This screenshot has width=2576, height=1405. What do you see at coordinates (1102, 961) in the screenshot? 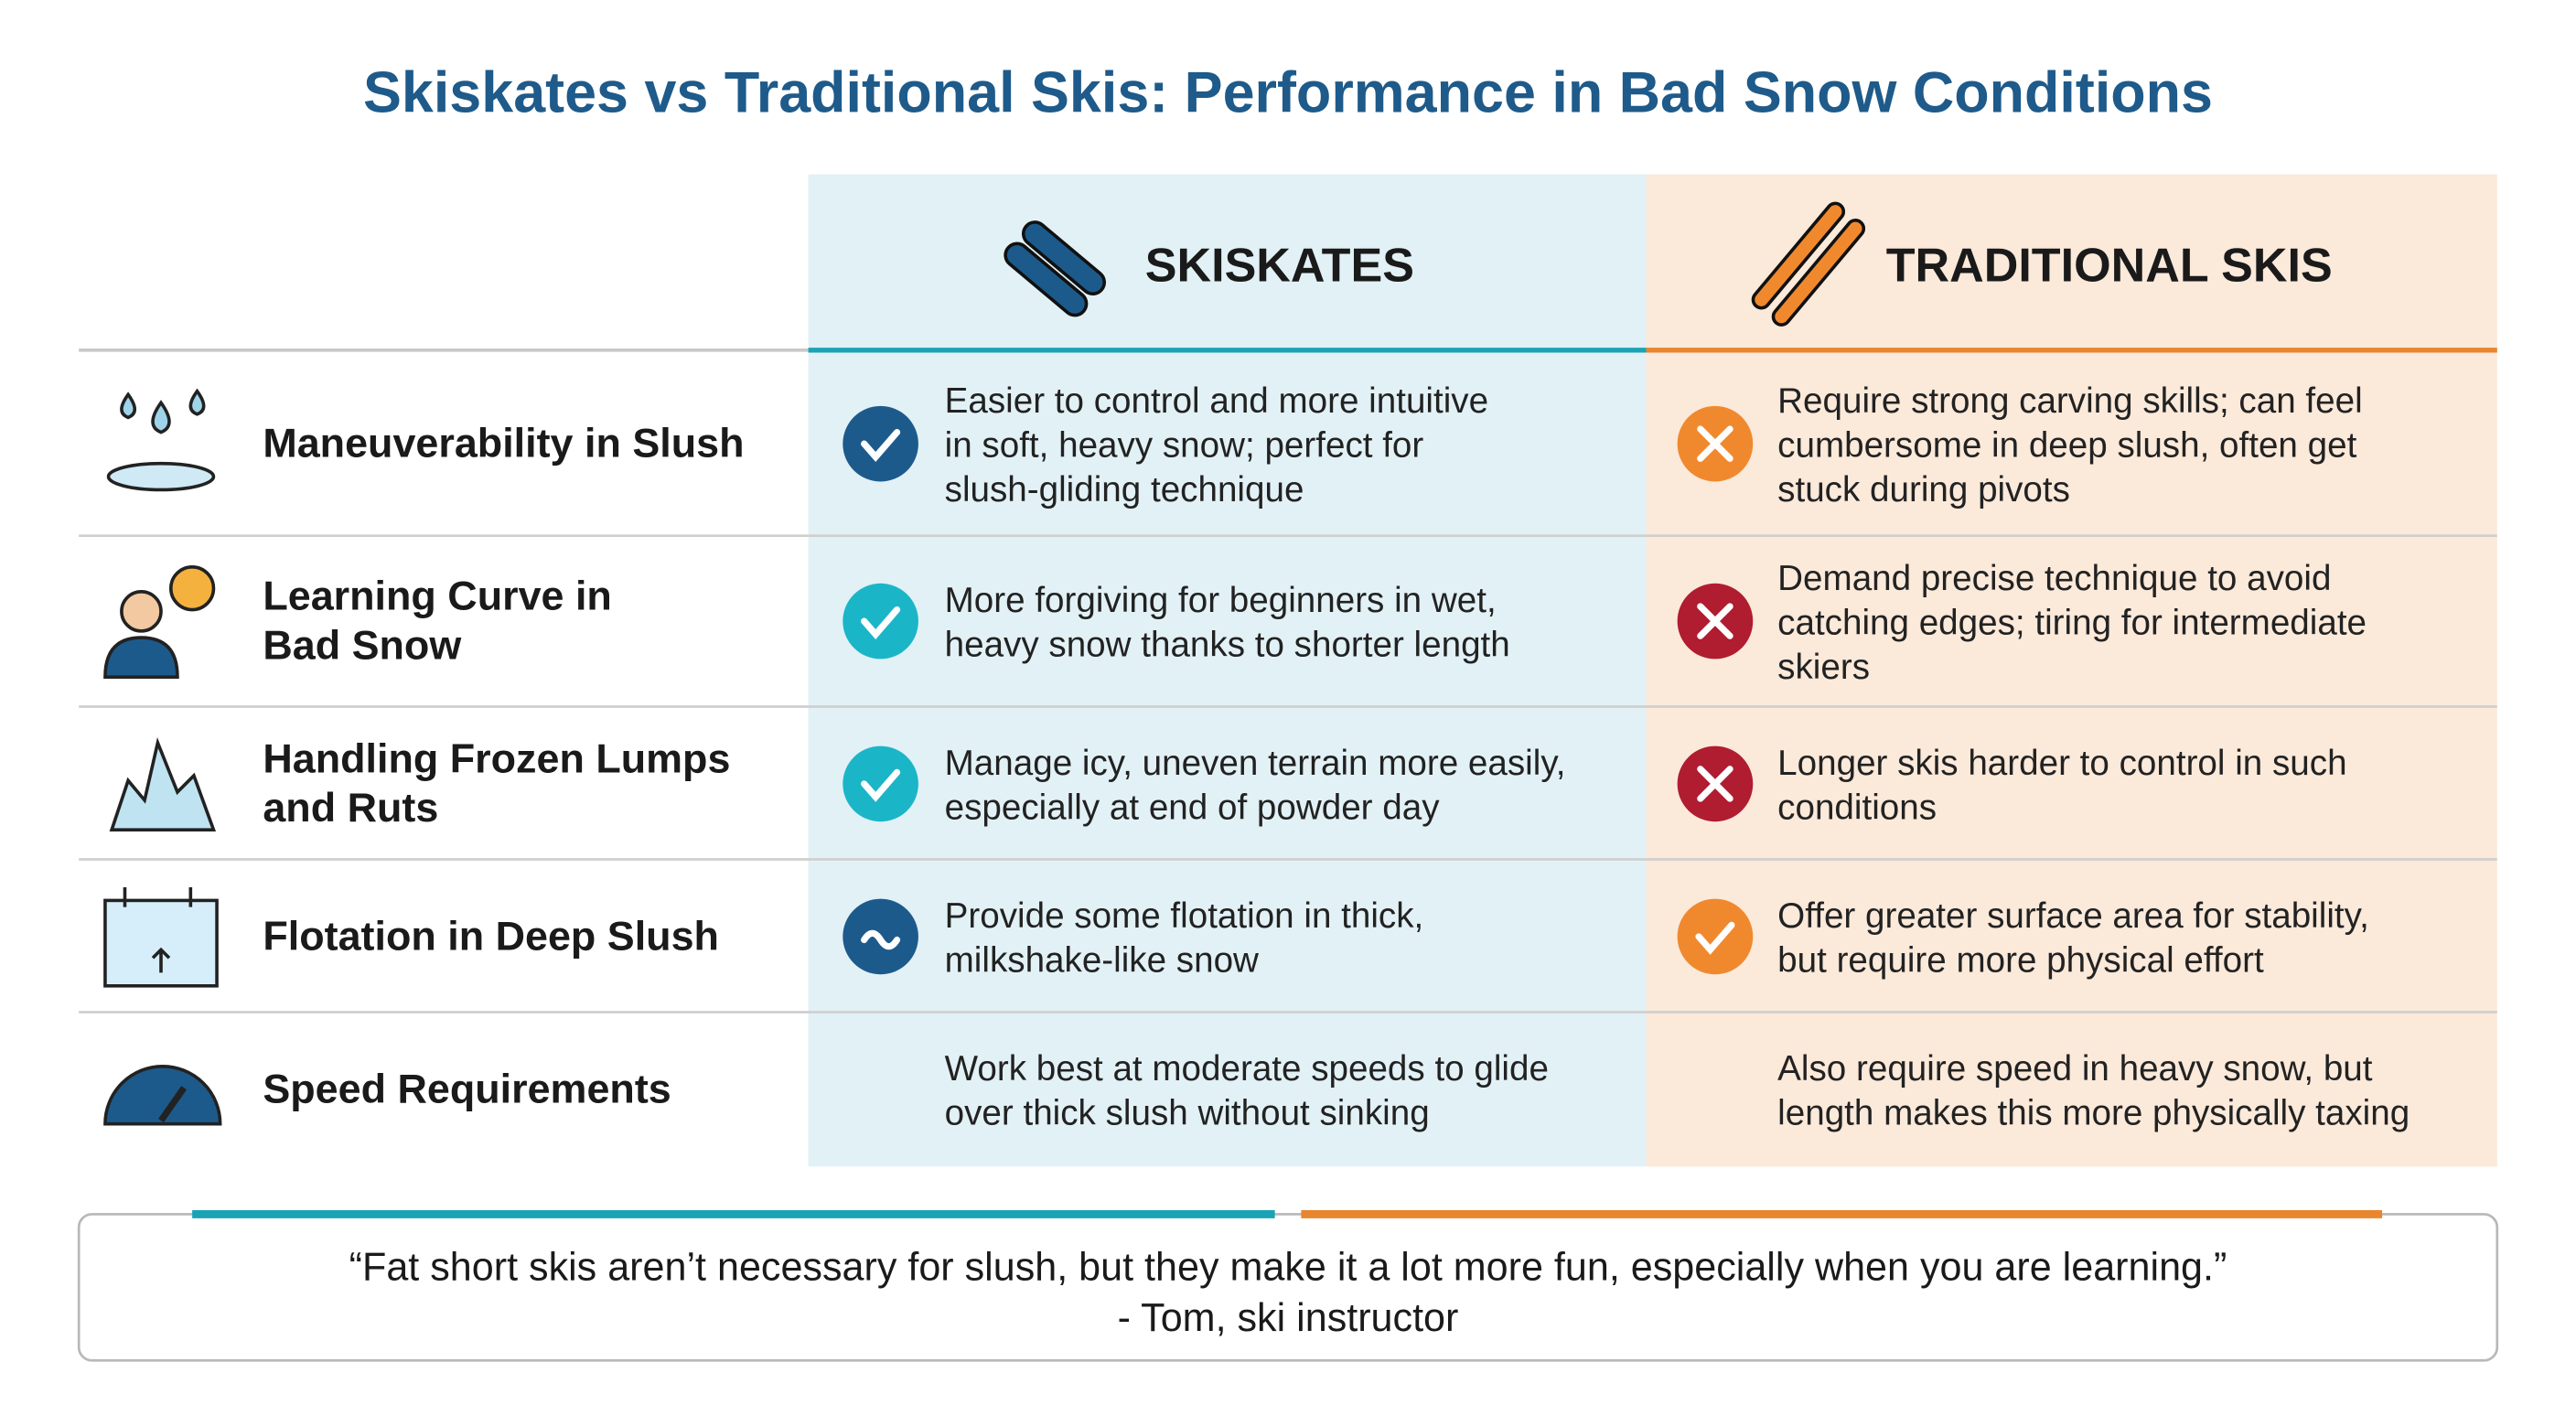
I see `skiskates-cell-line: milkshake-like snow` at bounding box center [1102, 961].